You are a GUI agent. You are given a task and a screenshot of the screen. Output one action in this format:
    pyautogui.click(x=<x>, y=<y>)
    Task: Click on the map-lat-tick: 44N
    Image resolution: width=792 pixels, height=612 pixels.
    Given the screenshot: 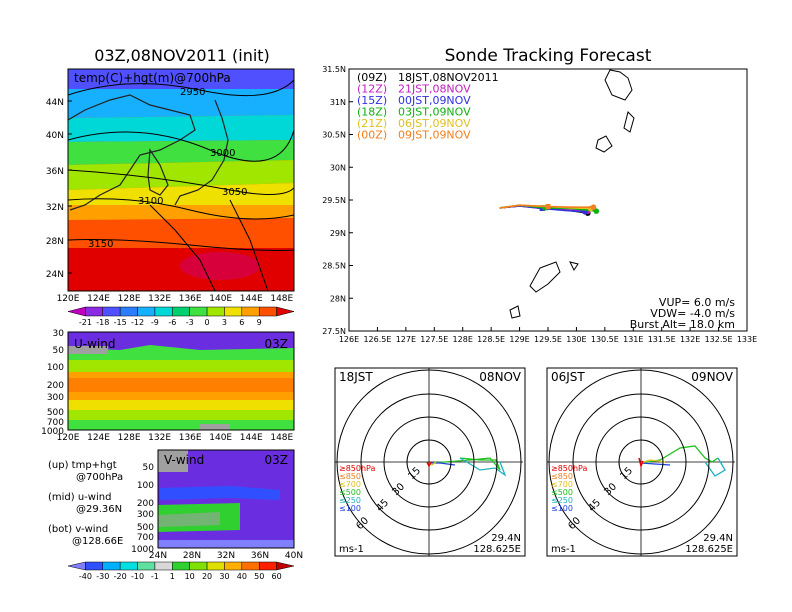 What is the action you would take?
    pyautogui.click(x=55, y=103)
    